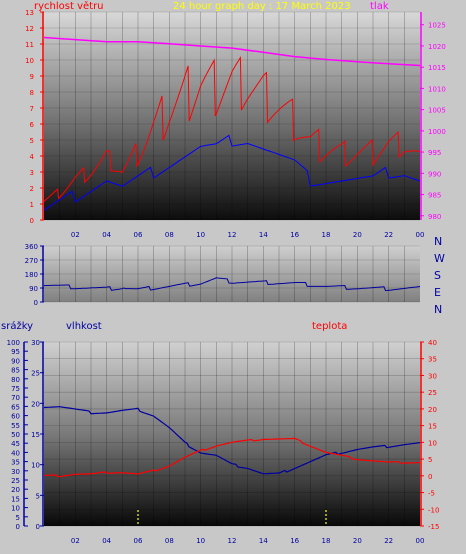 The width and height of the screenshot is (466, 554). What do you see at coordinates (430, 477) in the screenshot?
I see `temperature-tick-label: 0` at bounding box center [430, 477].